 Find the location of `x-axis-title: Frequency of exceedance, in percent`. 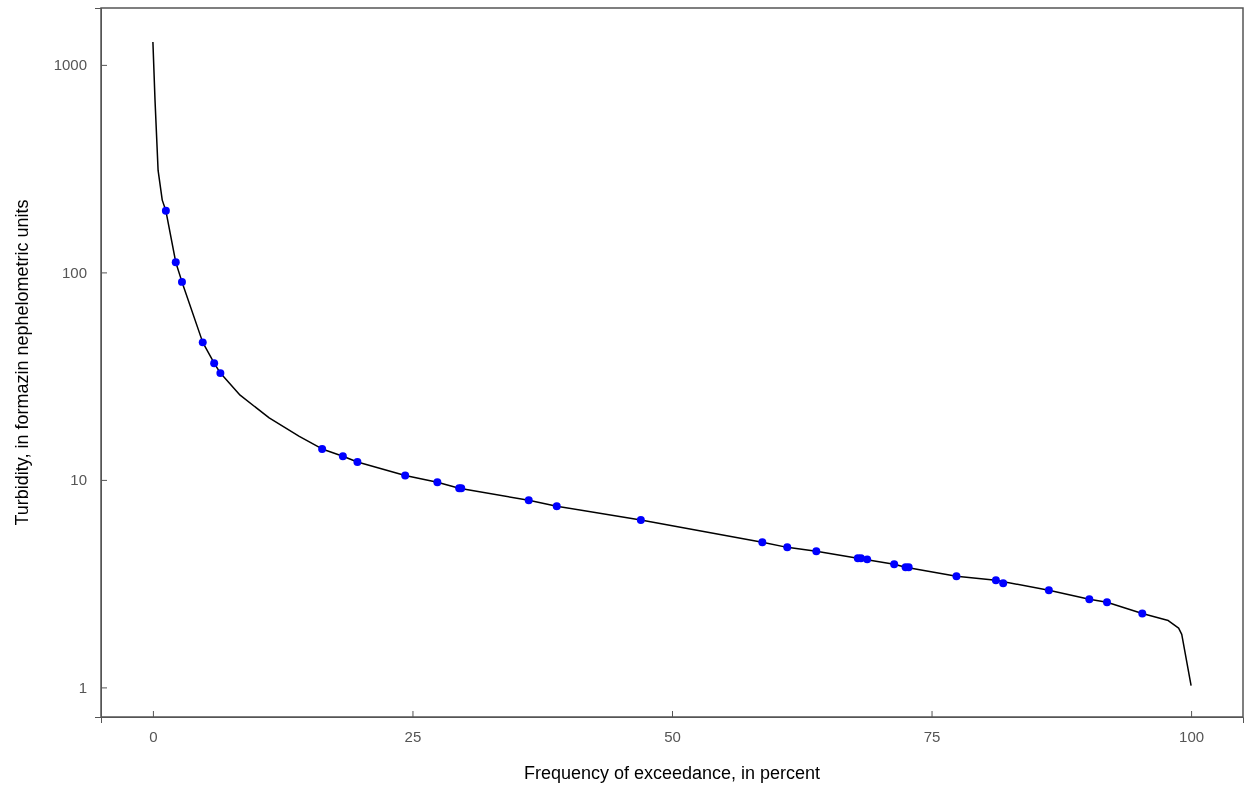

x-axis-title: Frequency of exceedance, in percent is located at coordinates (672, 773).